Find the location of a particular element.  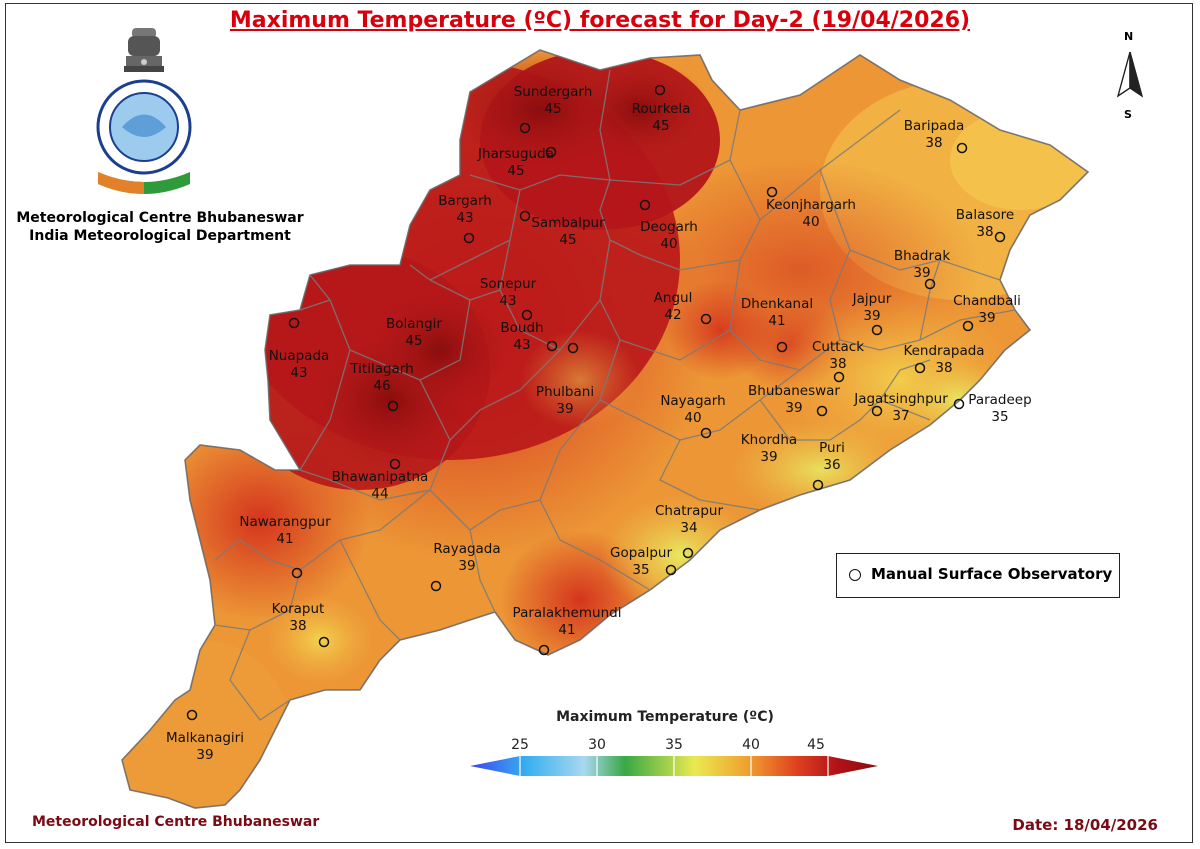

place-label-jharsuguda: Jharsuguda 45 is located at coordinates (516, 162).